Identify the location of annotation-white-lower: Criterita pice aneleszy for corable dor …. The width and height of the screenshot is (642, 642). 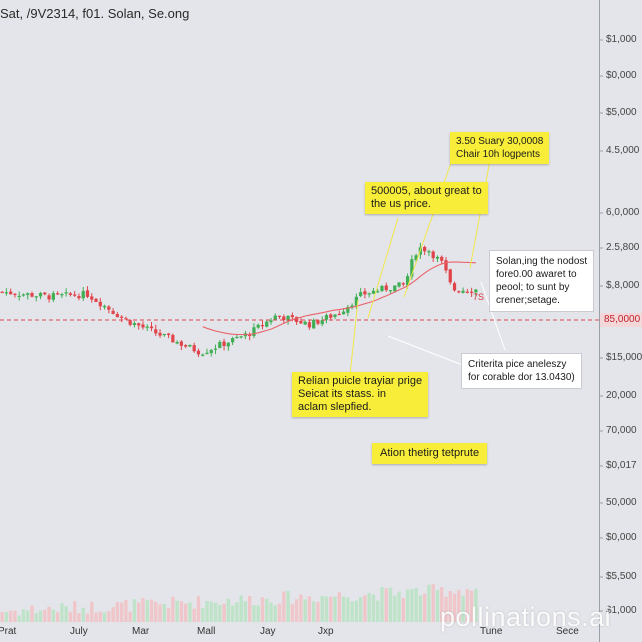
(521, 371).